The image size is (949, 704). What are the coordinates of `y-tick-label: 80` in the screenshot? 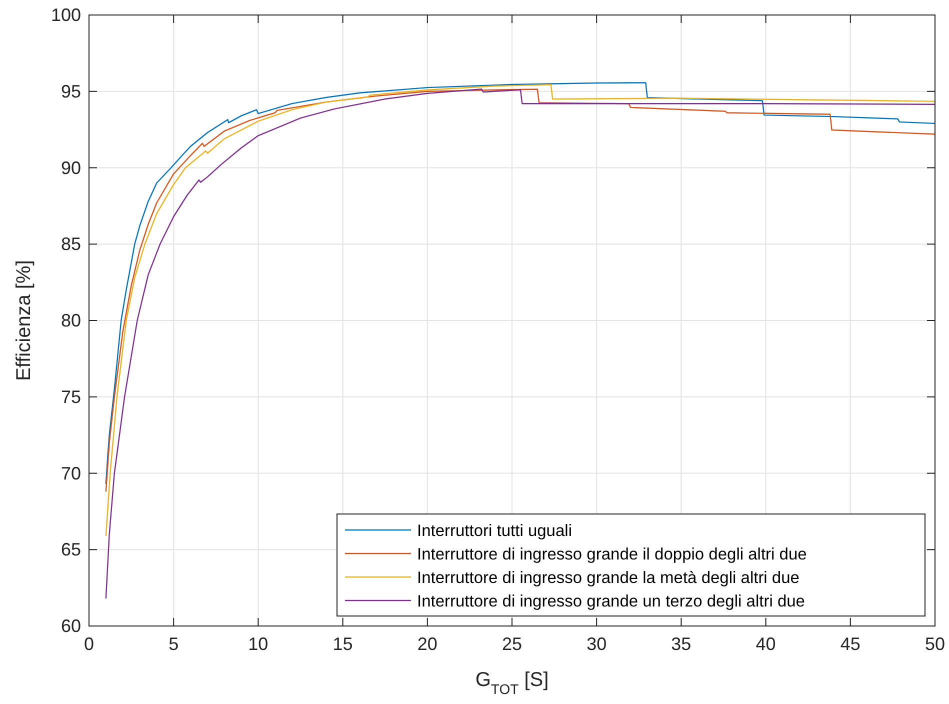 It's located at (70, 320).